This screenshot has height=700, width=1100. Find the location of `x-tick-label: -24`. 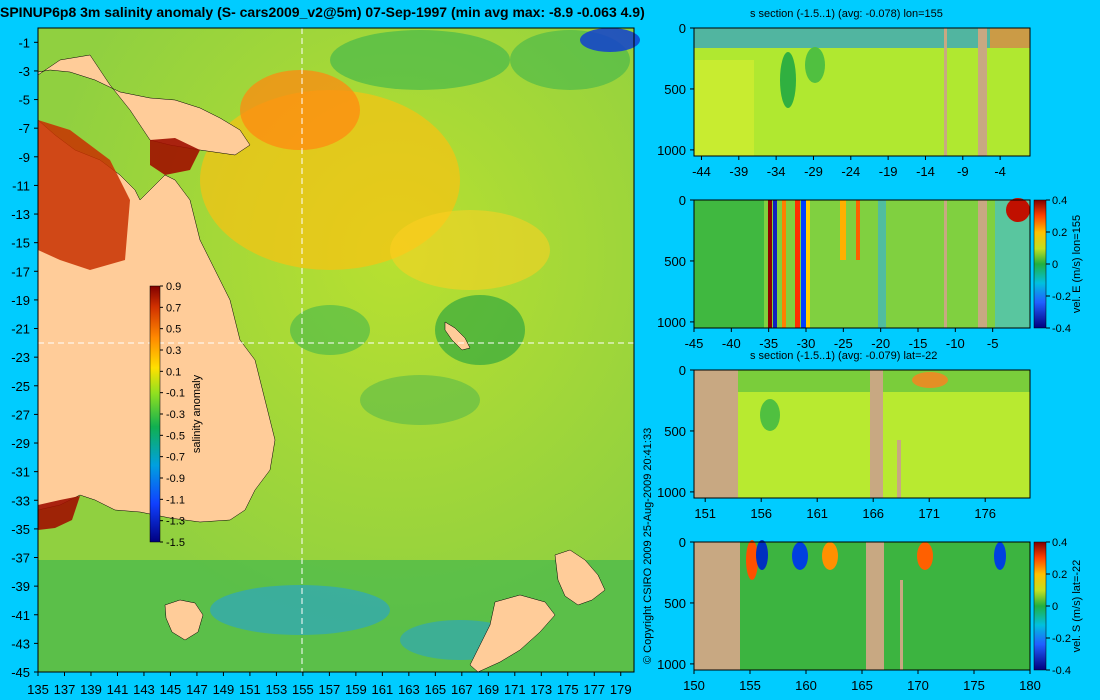

x-tick-label: -24 is located at coordinates (850, 171).